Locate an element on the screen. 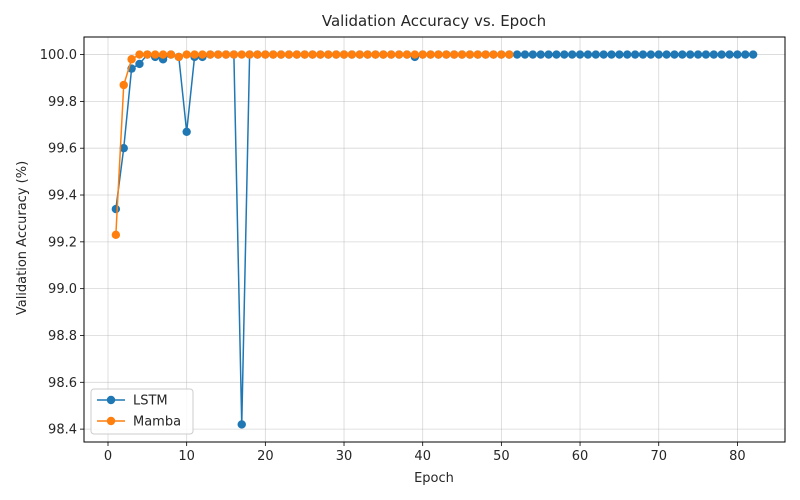 This screenshot has width=800, height=500. x-tick-label: 0 is located at coordinates (108, 456).